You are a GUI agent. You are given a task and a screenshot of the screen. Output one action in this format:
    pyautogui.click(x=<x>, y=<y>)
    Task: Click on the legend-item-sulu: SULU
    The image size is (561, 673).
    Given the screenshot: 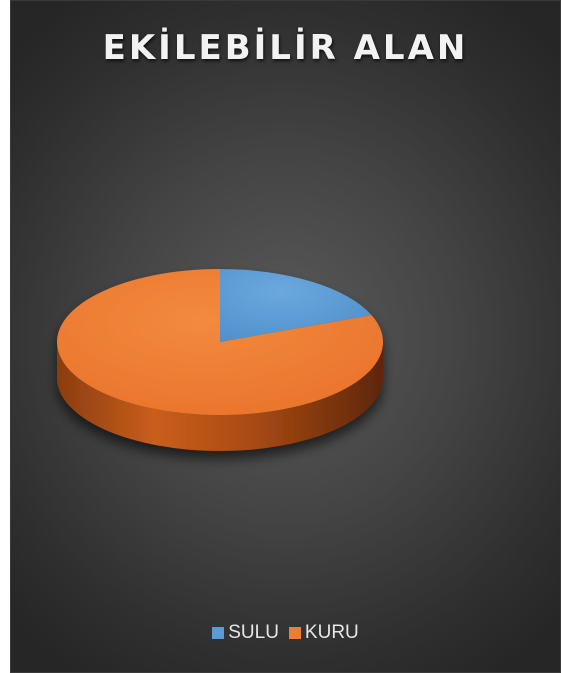 What is the action you would take?
    pyautogui.click(x=245, y=633)
    